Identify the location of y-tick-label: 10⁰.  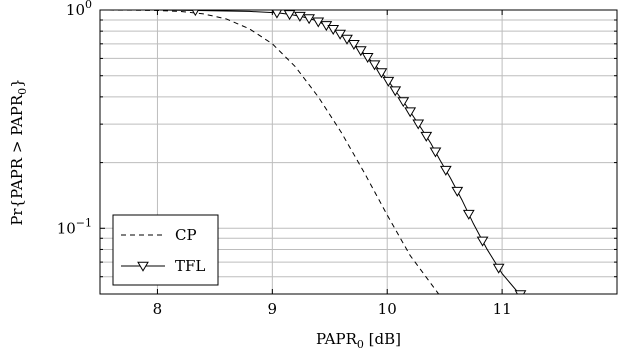
(79, 9).